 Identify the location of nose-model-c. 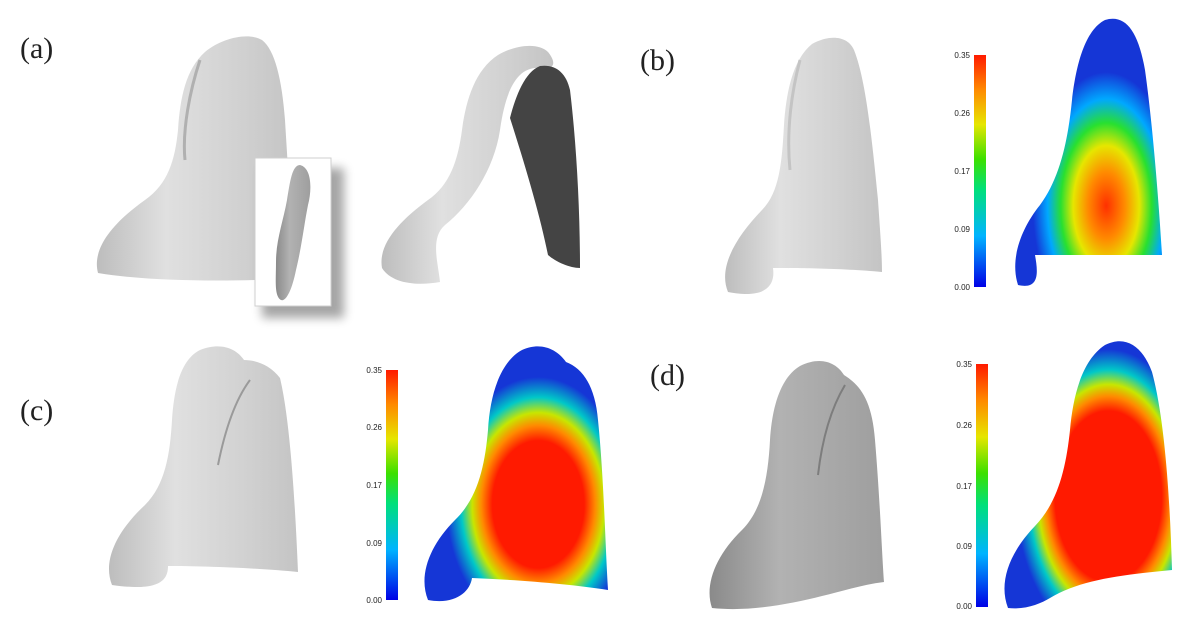
(203, 467).